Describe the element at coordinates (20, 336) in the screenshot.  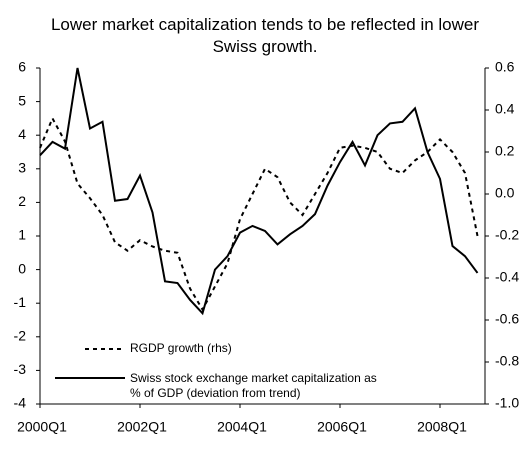
I see `y-tick-label: -2` at that location.